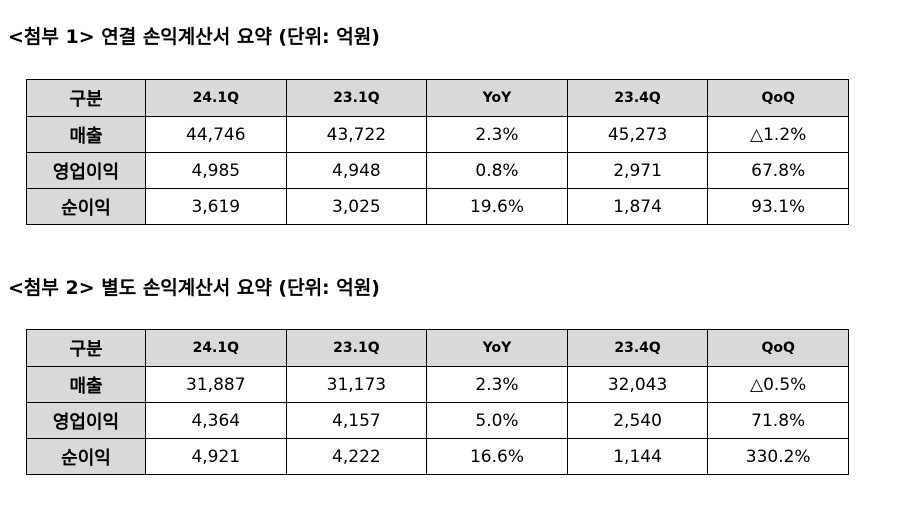 This screenshot has width=900, height=506. Describe the element at coordinates (356, 170) in the screenshot. I see `table-cell: 4,948` at that location.